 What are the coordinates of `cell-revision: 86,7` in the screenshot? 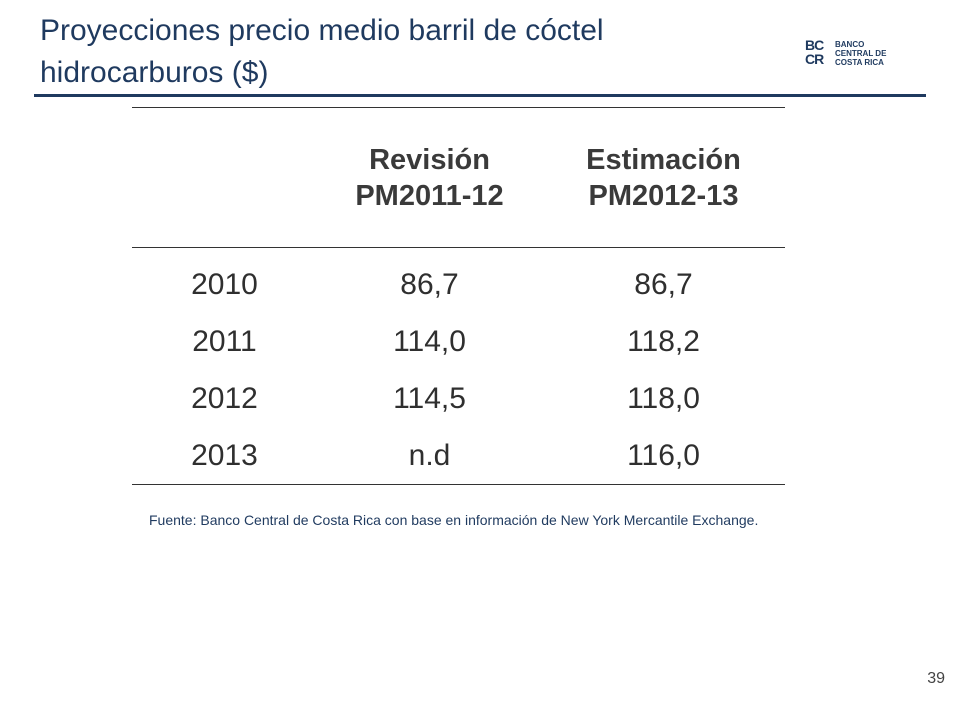 It's located at (429, 284).